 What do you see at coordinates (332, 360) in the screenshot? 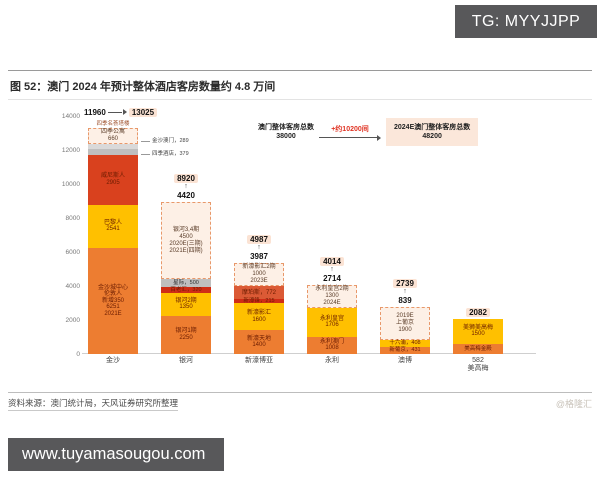
I see `x-axis-label: 永利` at bounding box center [332, 360].